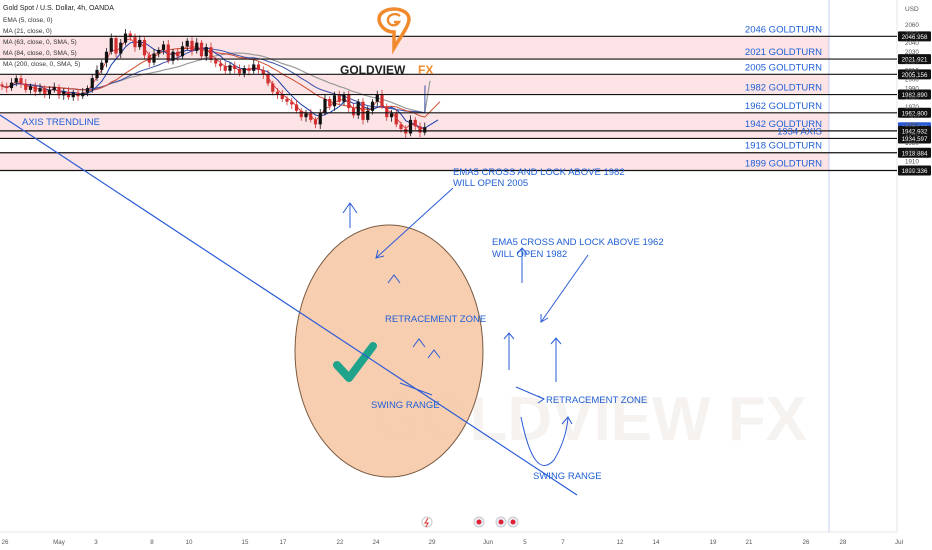  Describe the element at coordinates (448, 541) in the screenshot. I see `time-axis` at that location.